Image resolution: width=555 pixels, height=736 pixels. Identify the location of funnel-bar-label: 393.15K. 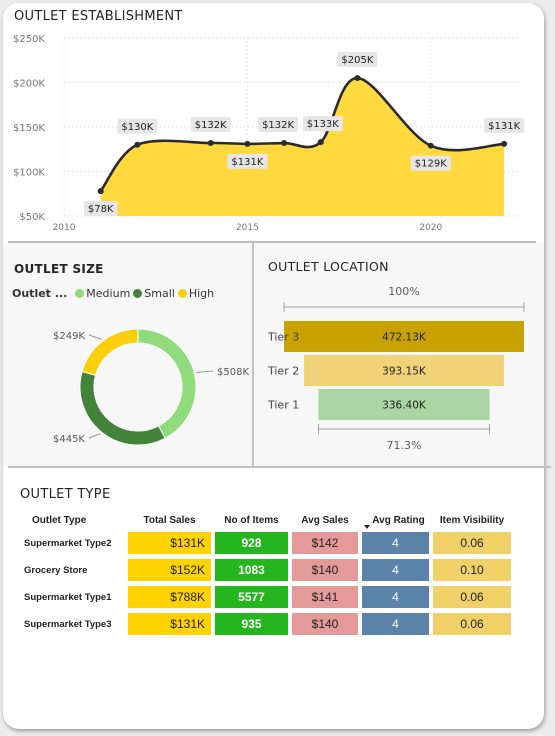
(404, 372).